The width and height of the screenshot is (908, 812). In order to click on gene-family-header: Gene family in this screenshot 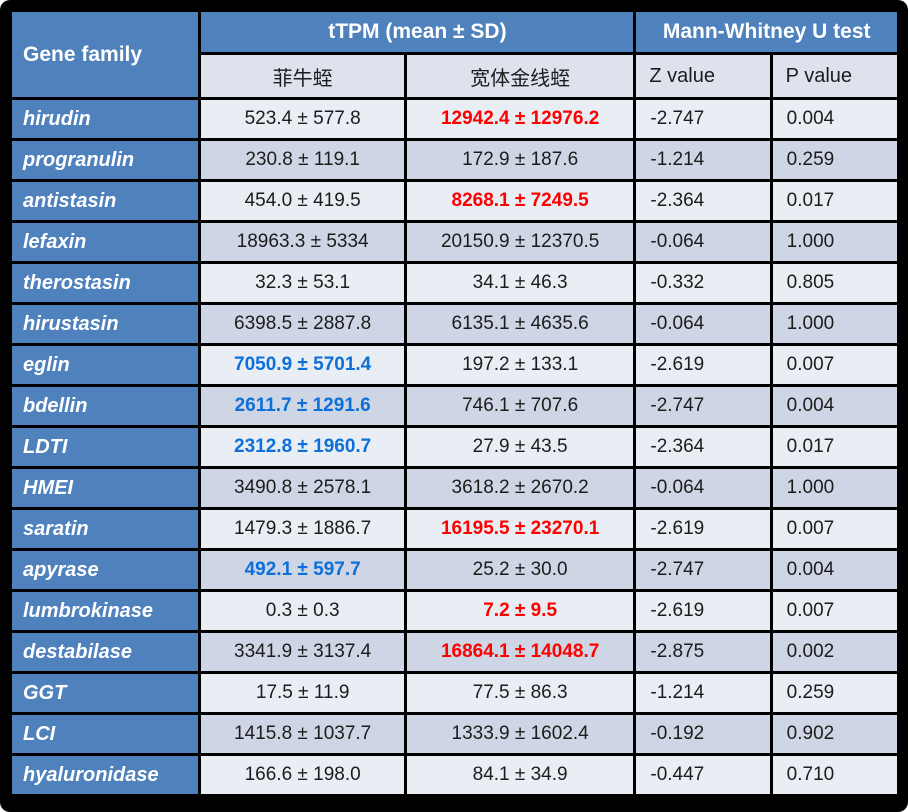, I will do `click(105, 54)`.